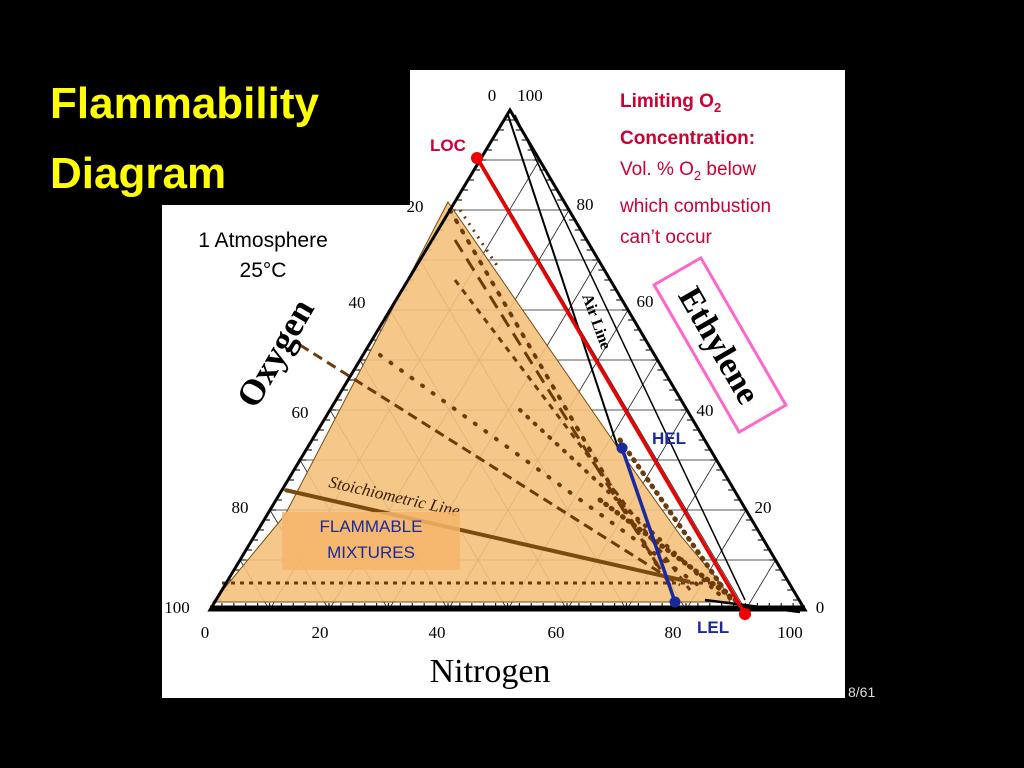 The image size is (1024, 768). Describe the element at coordinates (437, 632) in the screenshot. I see `n-tick-40: 40` at that location.